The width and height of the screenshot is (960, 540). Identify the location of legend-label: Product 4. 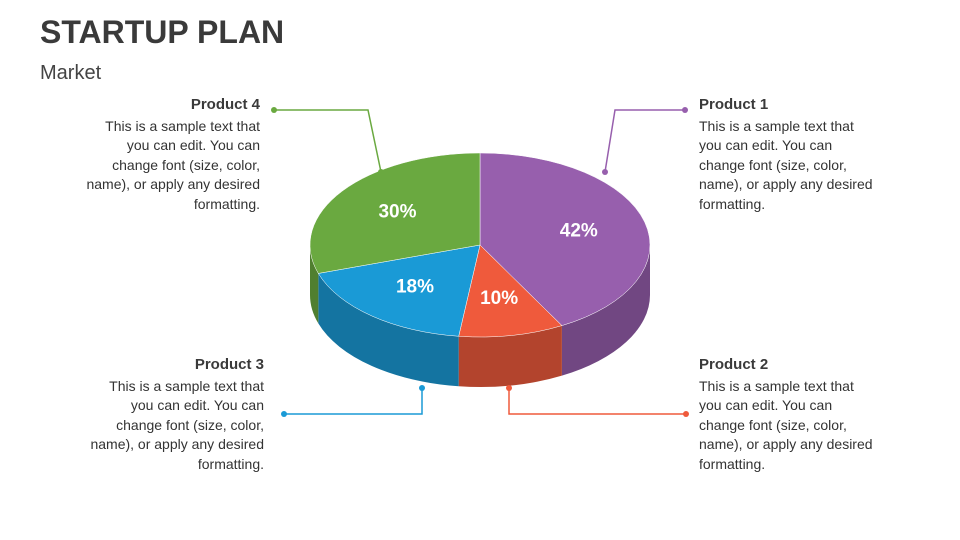
(225, 104).